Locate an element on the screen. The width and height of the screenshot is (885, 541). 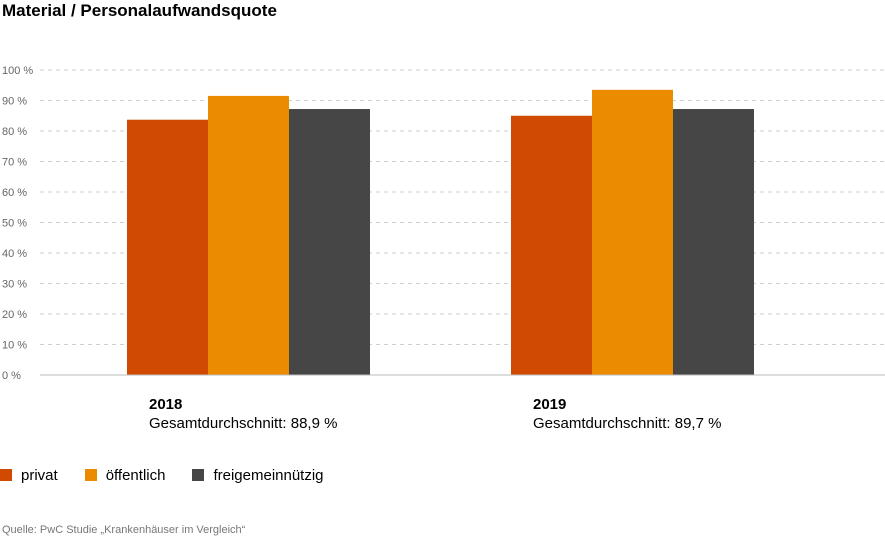
y-tick-label: 100 % is located at coordinates (17, 71).